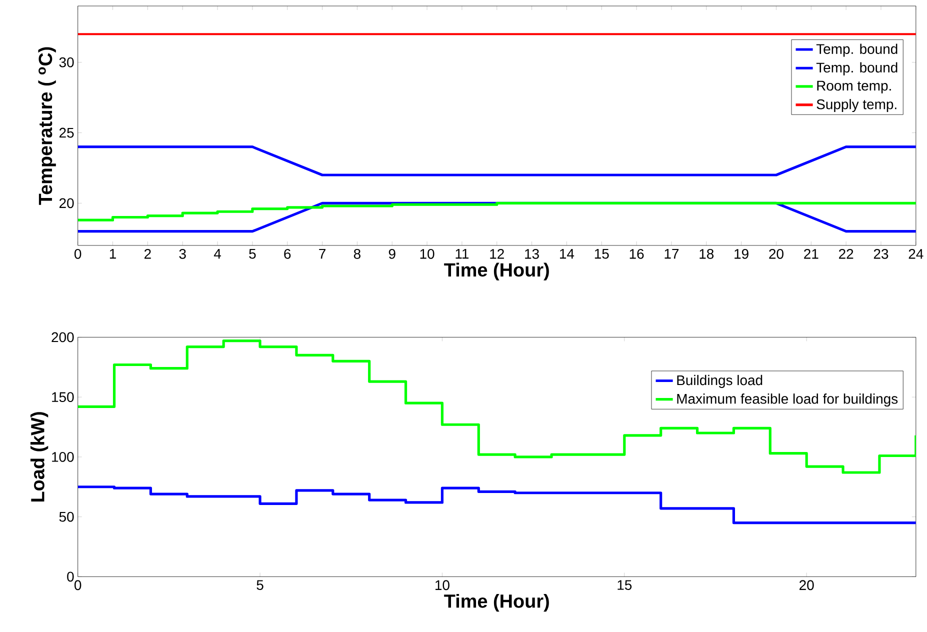 This screenshot has height=632, width=927. I want to click on x-tick-label: 12, so click(497, 254).